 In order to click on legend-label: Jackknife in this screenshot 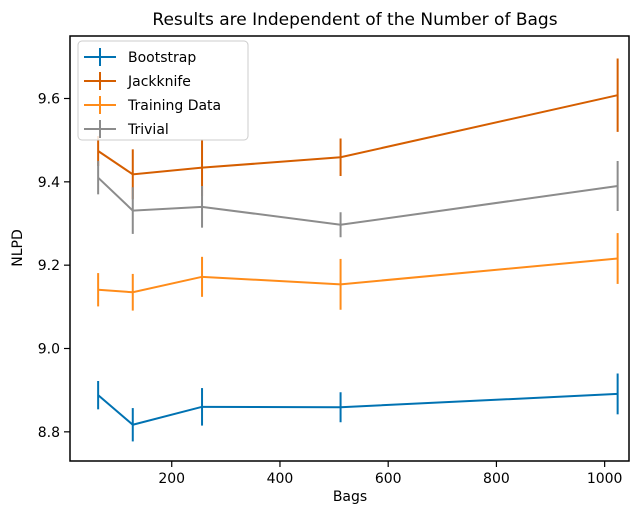, I will do `click(159, 82)`.